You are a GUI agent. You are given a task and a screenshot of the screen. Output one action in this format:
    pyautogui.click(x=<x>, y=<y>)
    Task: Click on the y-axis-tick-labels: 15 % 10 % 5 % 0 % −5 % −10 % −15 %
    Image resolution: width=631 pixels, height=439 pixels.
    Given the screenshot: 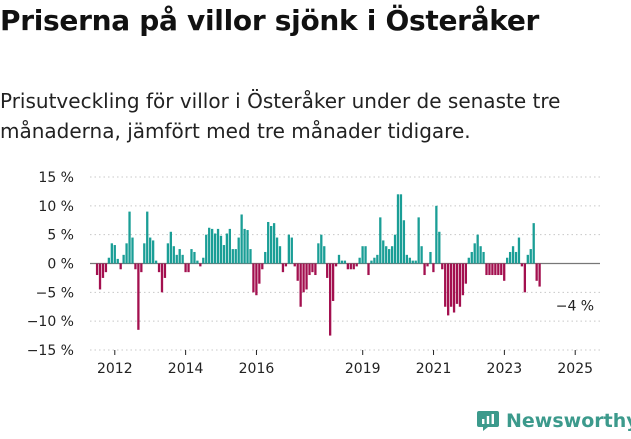 What is the action you would take?
    pyautogui.click(x=50, y=264)
    